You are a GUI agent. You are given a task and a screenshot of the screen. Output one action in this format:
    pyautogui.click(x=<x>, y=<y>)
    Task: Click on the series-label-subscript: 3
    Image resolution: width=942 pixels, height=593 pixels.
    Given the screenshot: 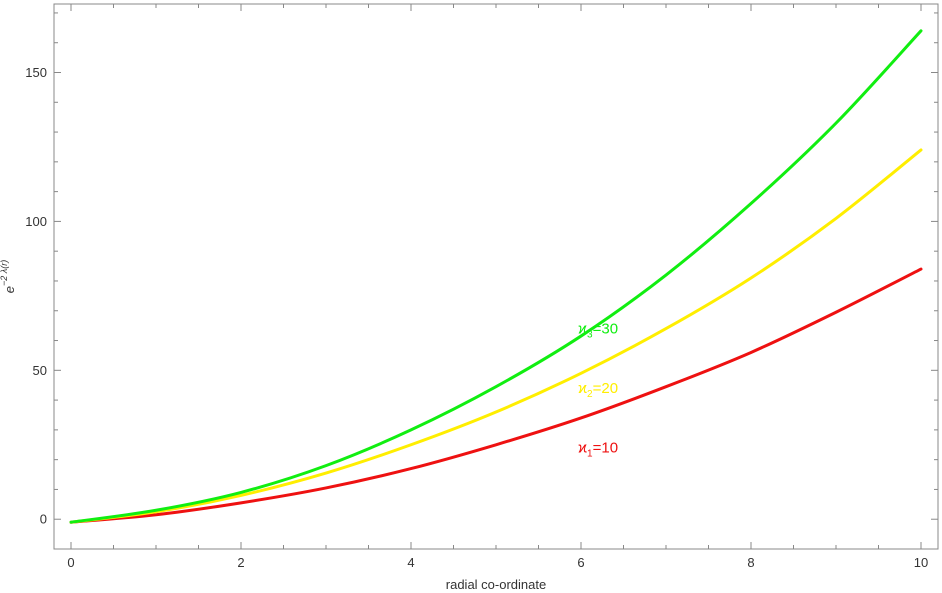 What is the action you would take?
    pyautogui.click(x=590, y=335)
    